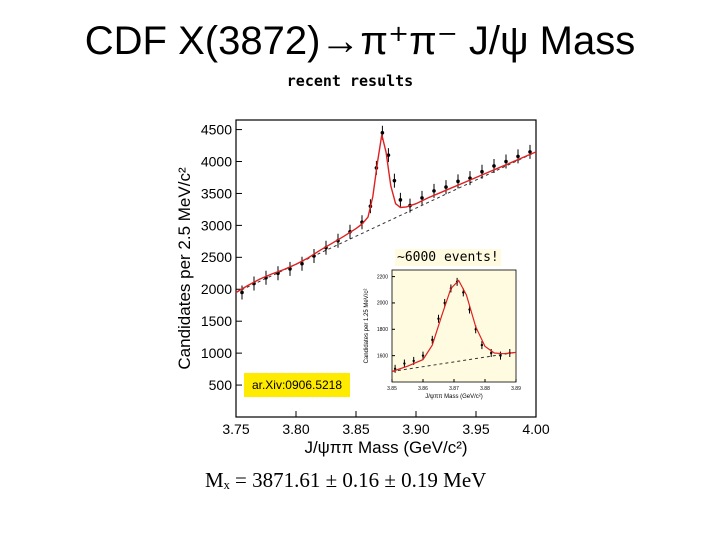 This screenshot has width=720, height=540. What do you see at coordinates (475, 429) in the screenshot?
I see `main-x-tick-label: 3.95` at bounding box center [475, 429].